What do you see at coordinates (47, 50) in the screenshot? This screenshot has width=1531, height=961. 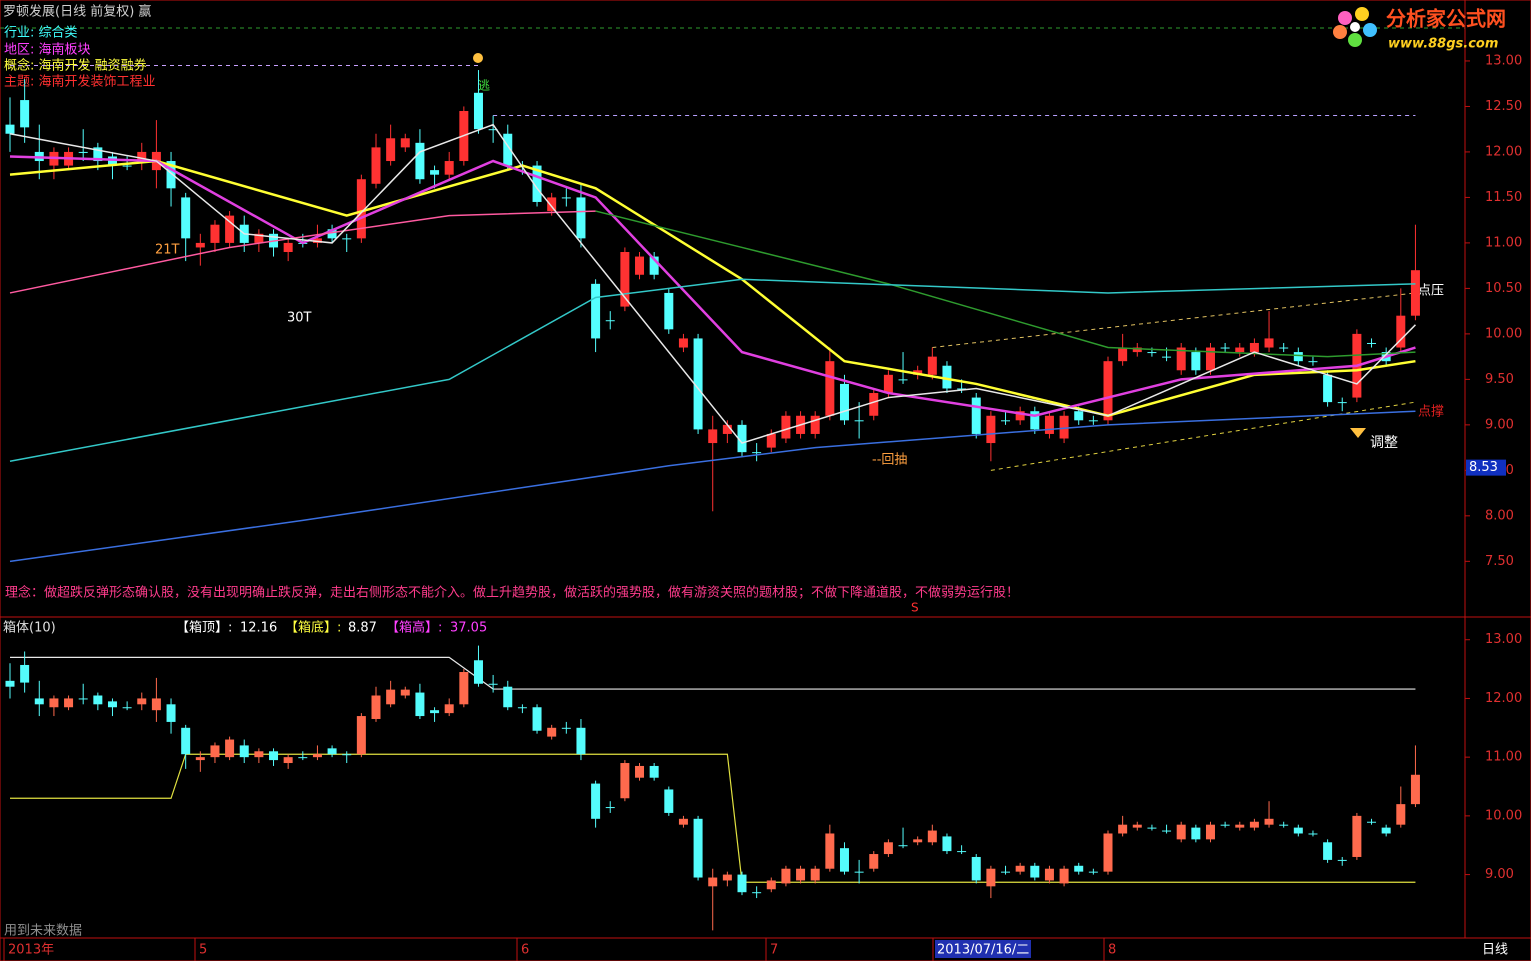 I see `info: 地区: 海南板块` at bounding box center [47, 50].